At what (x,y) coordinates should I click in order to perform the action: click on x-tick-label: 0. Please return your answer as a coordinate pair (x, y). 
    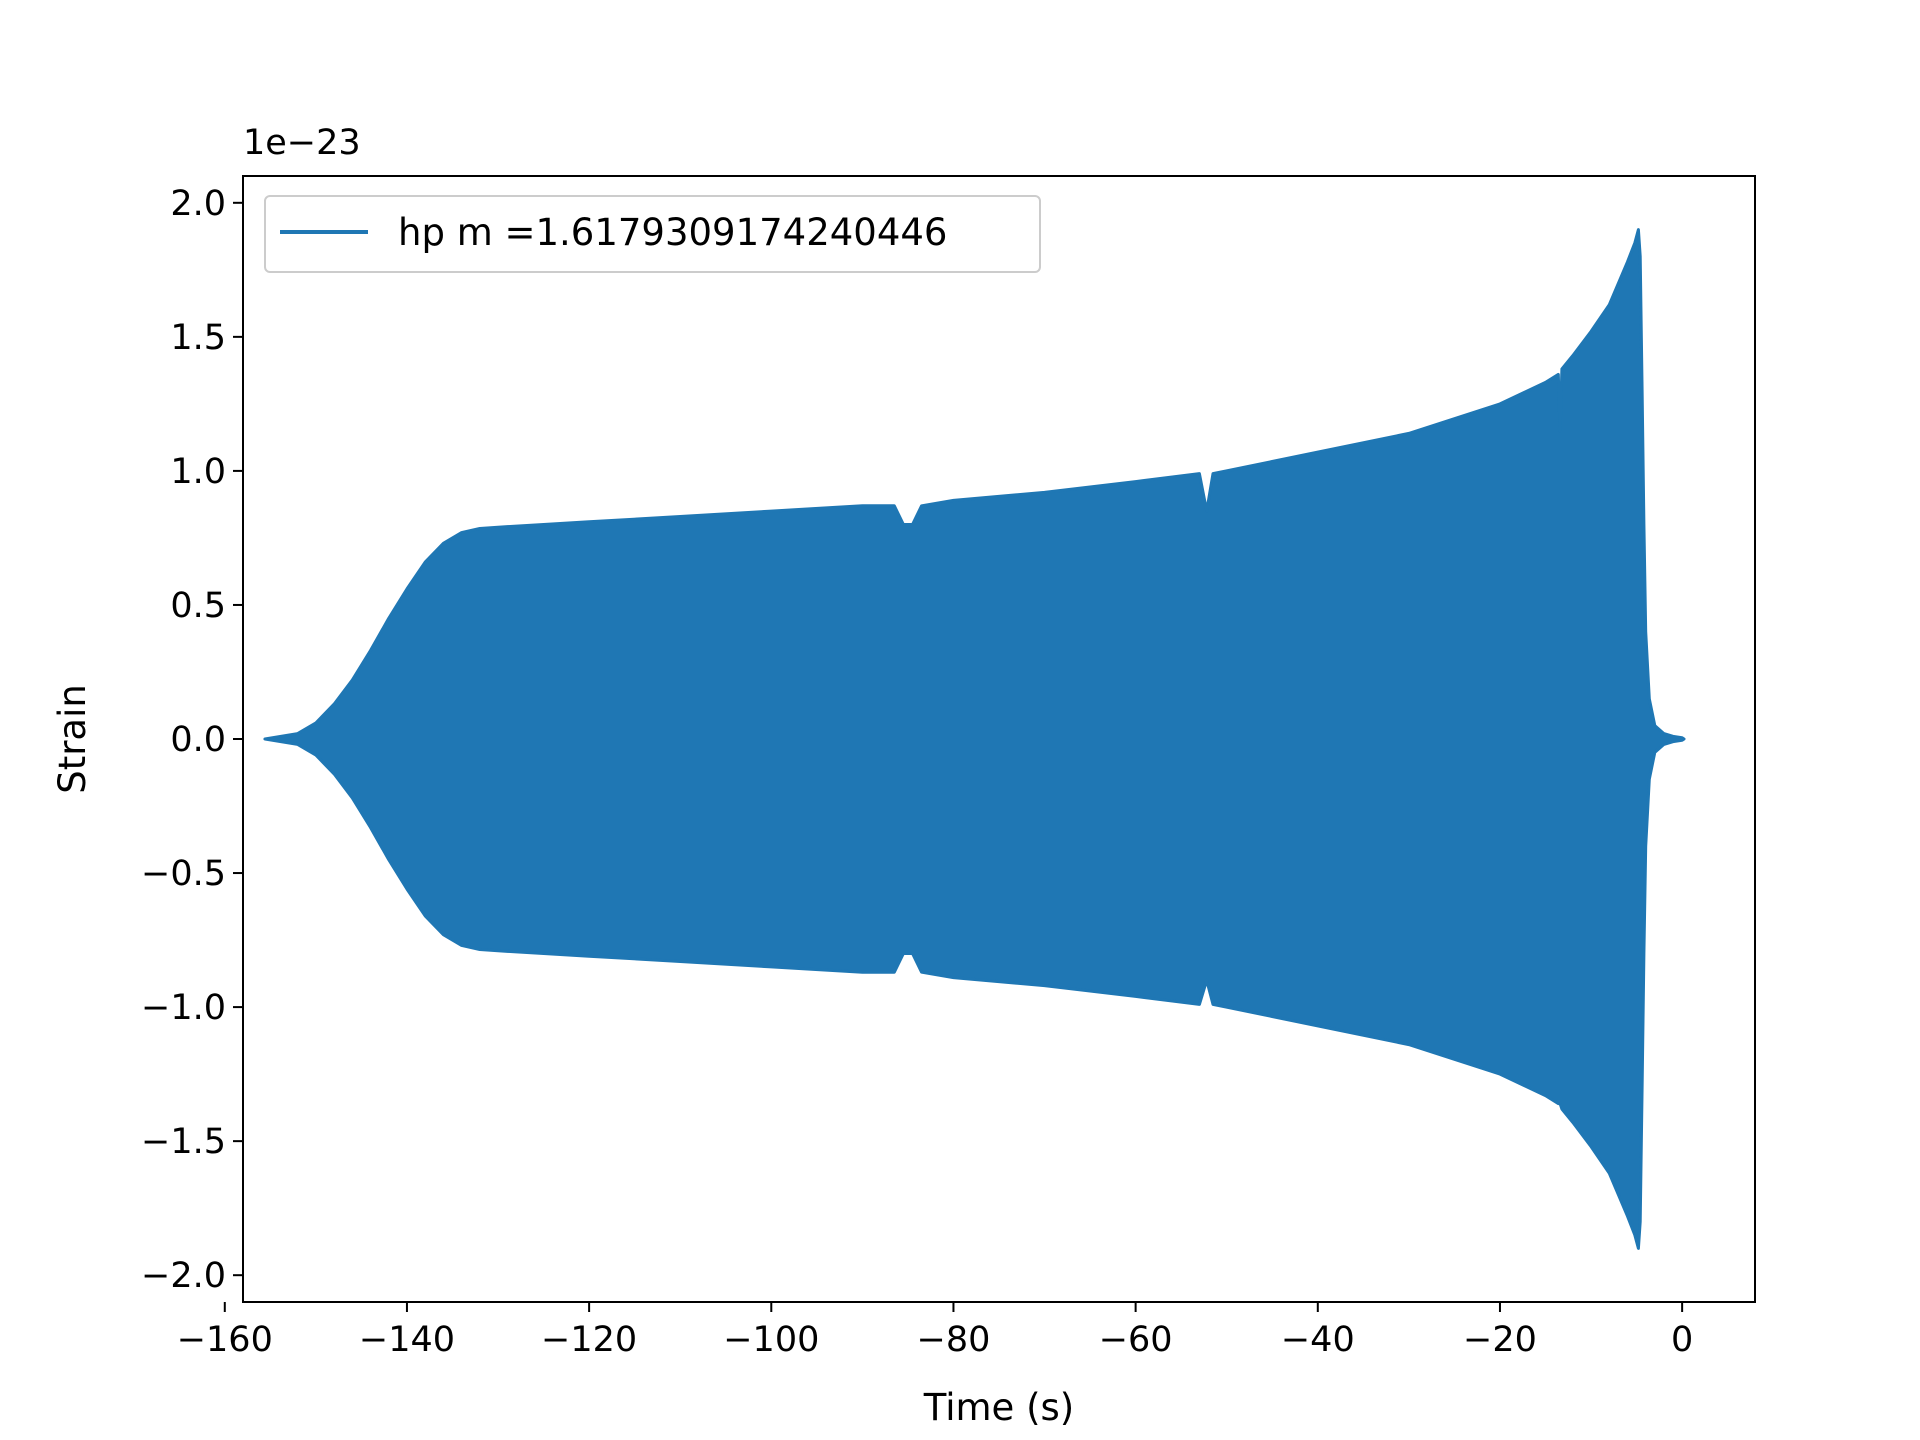
    Looking at the image, I should click on (1682, 1340).